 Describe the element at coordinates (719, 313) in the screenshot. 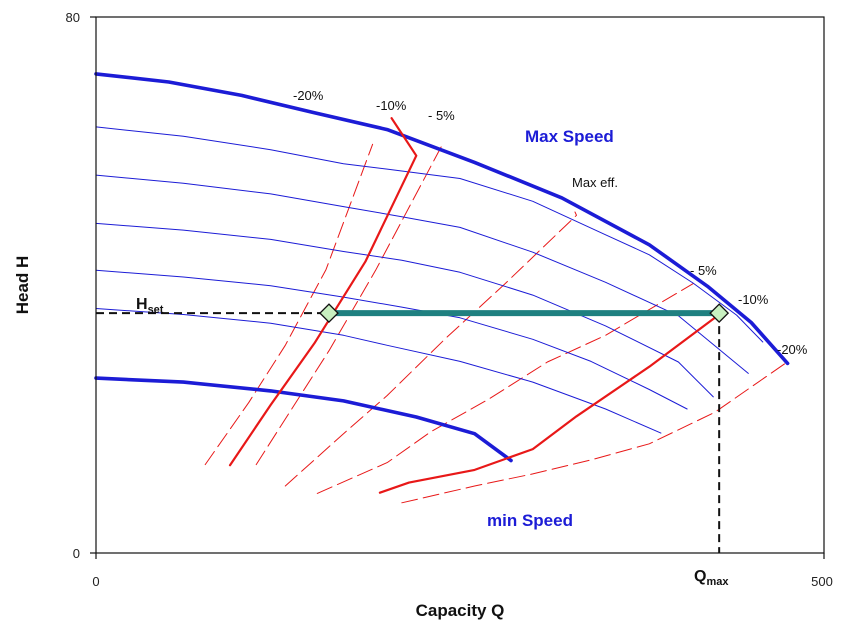

I see `operating-point-marker-qmax` at that location.